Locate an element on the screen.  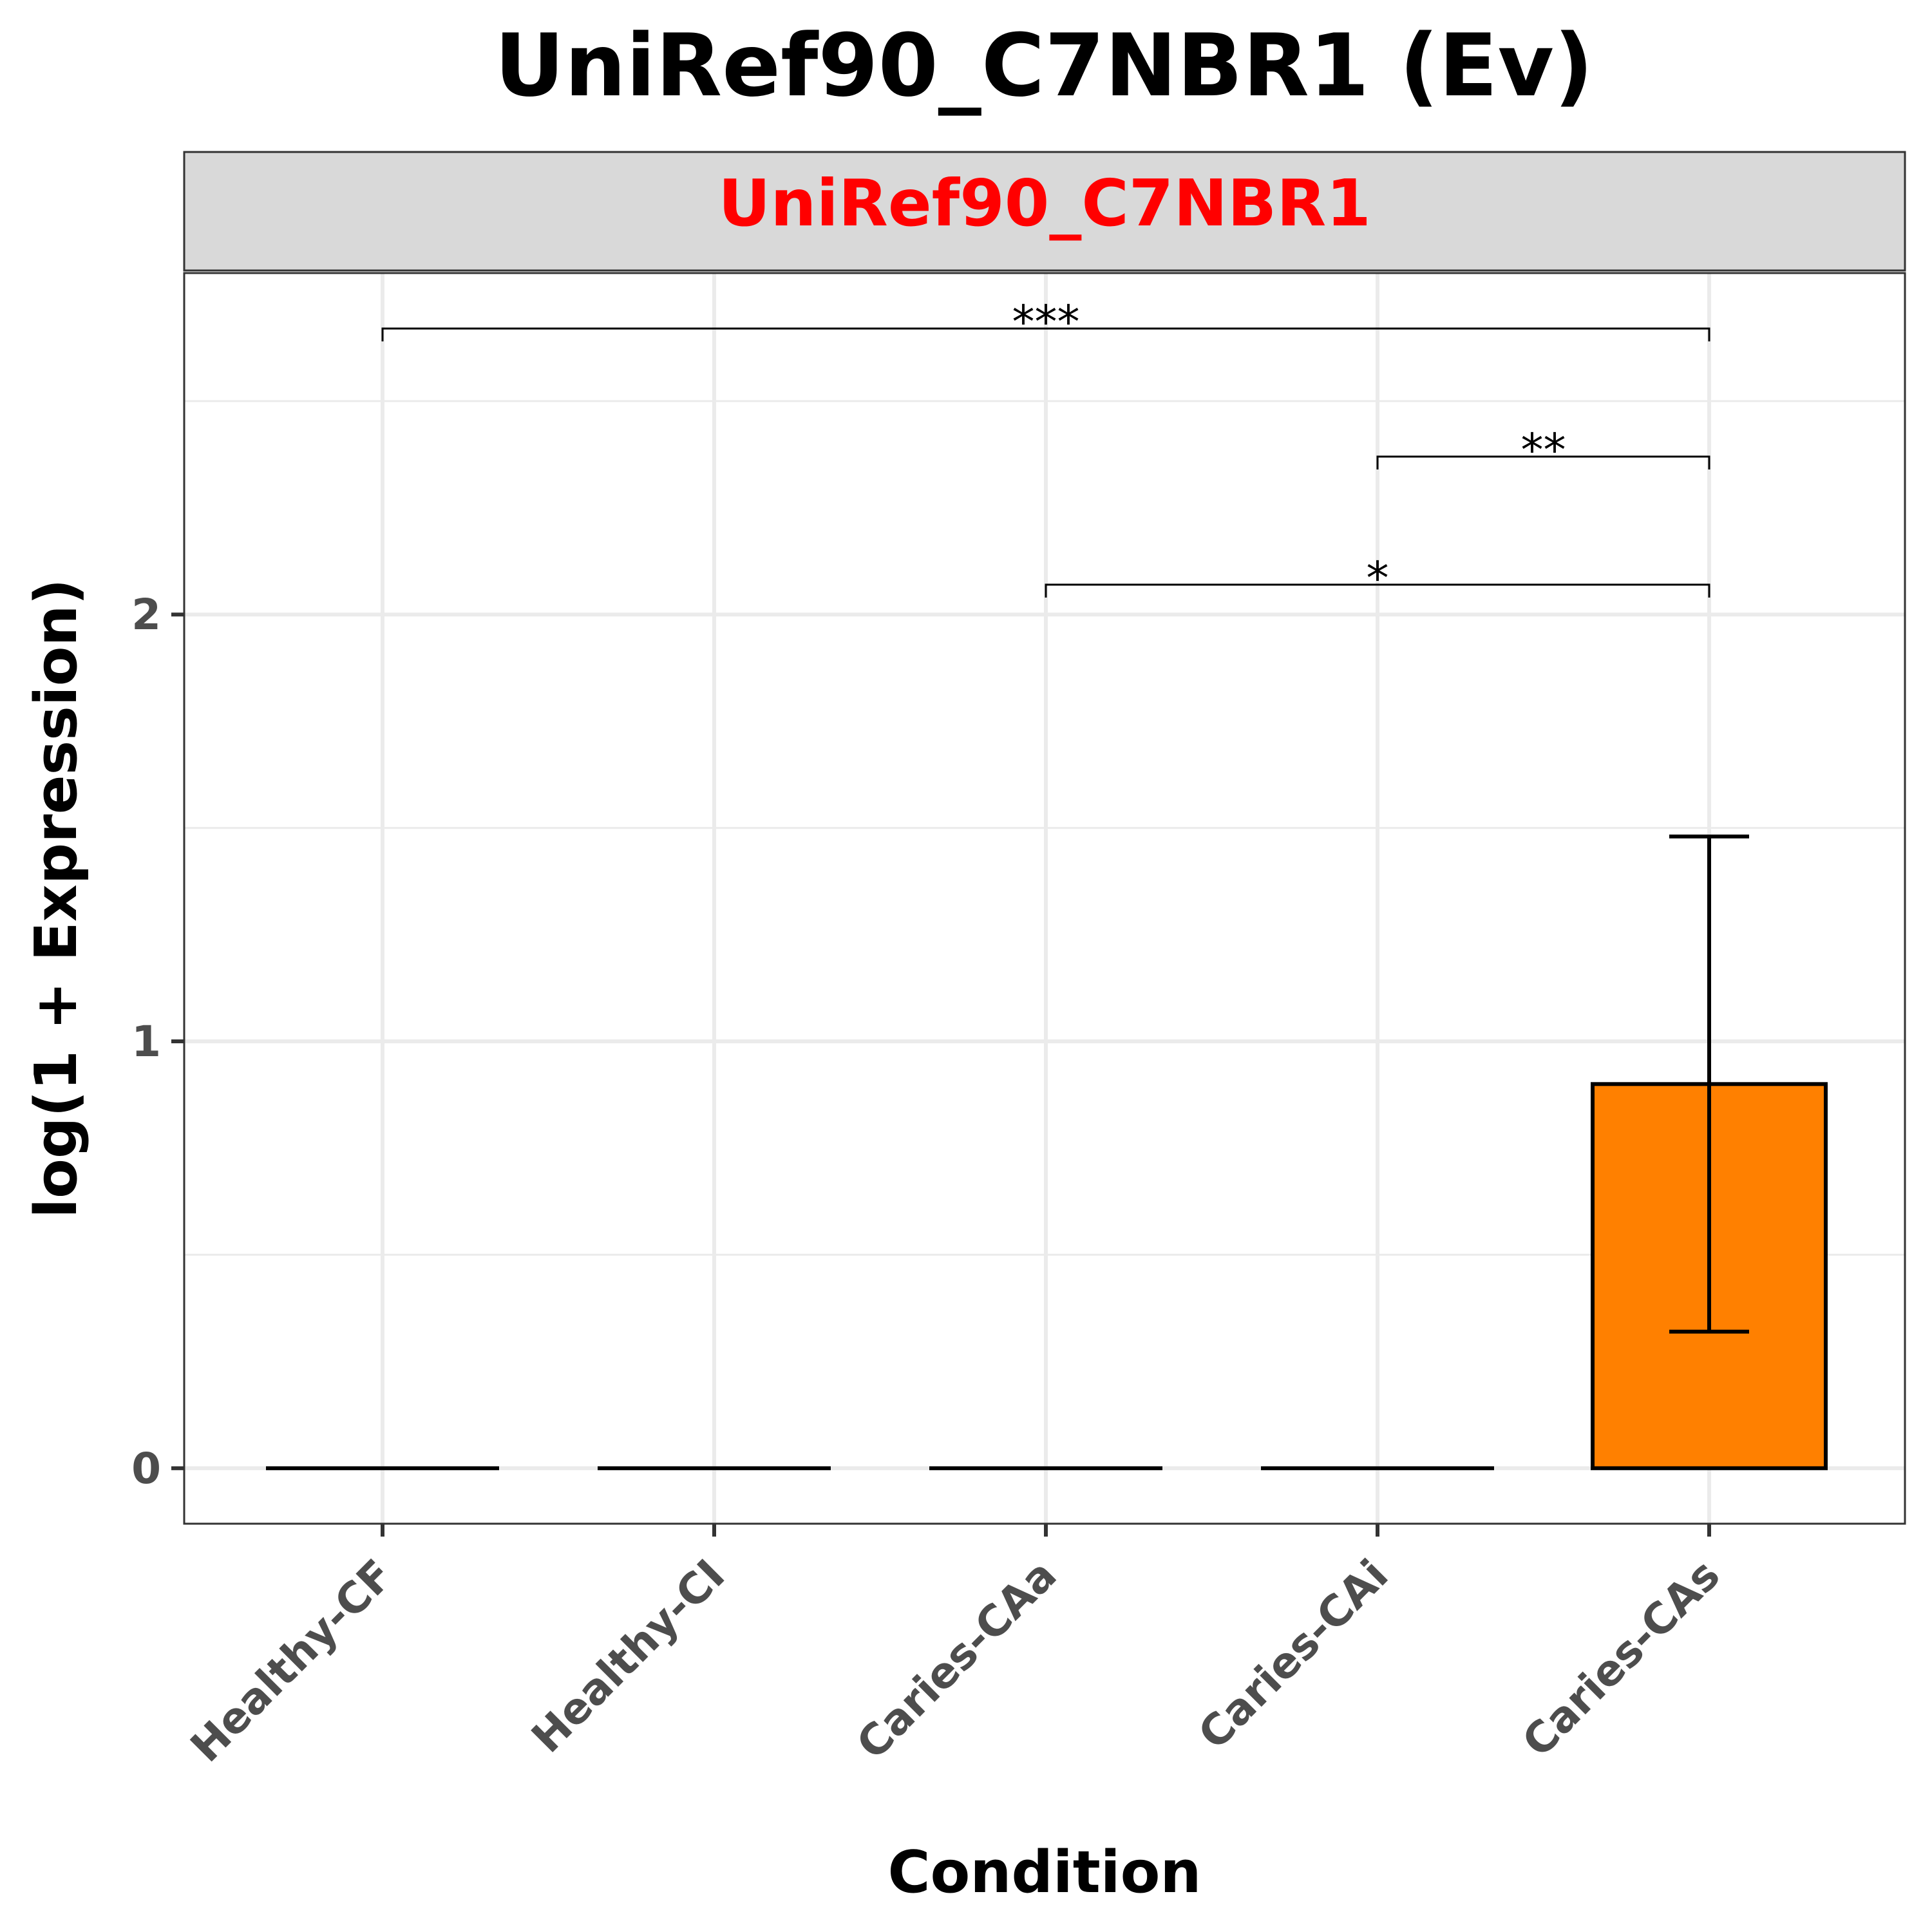
x-tick-label: Caries-CAs is located at coordinates (1621, 1658).